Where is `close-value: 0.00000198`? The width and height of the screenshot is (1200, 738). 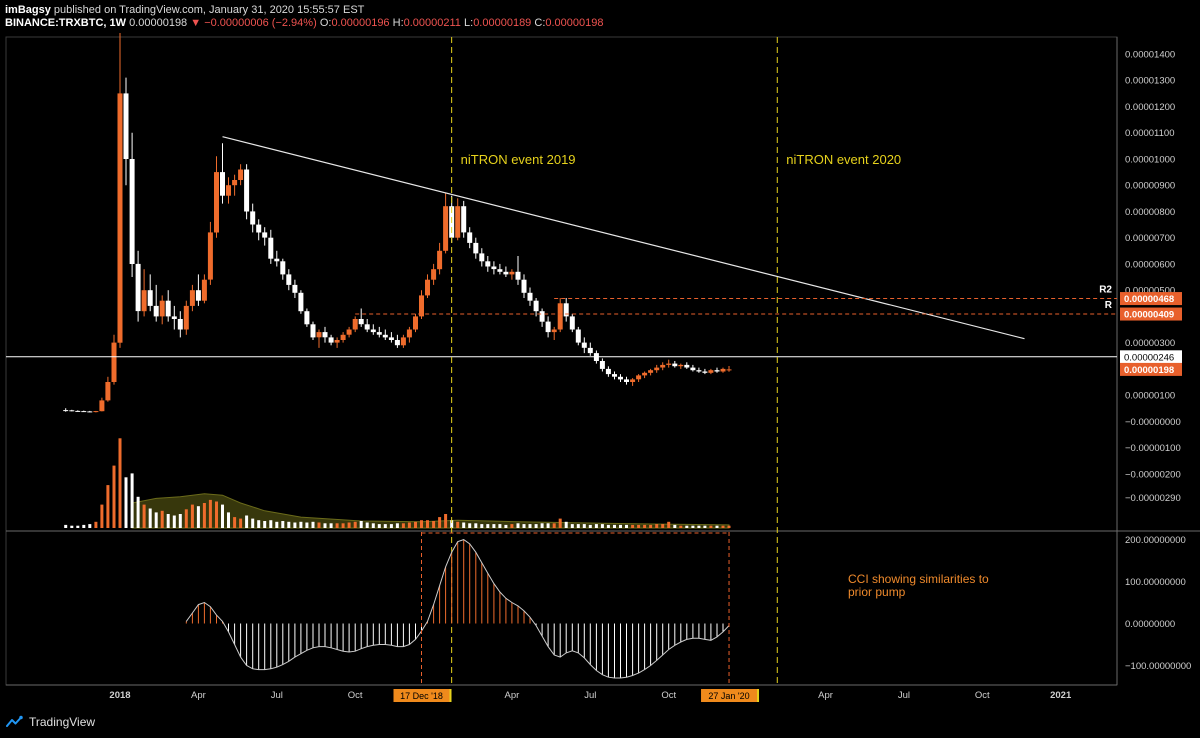 close-value: 0.00000198 is located at coordinates (574, 23).